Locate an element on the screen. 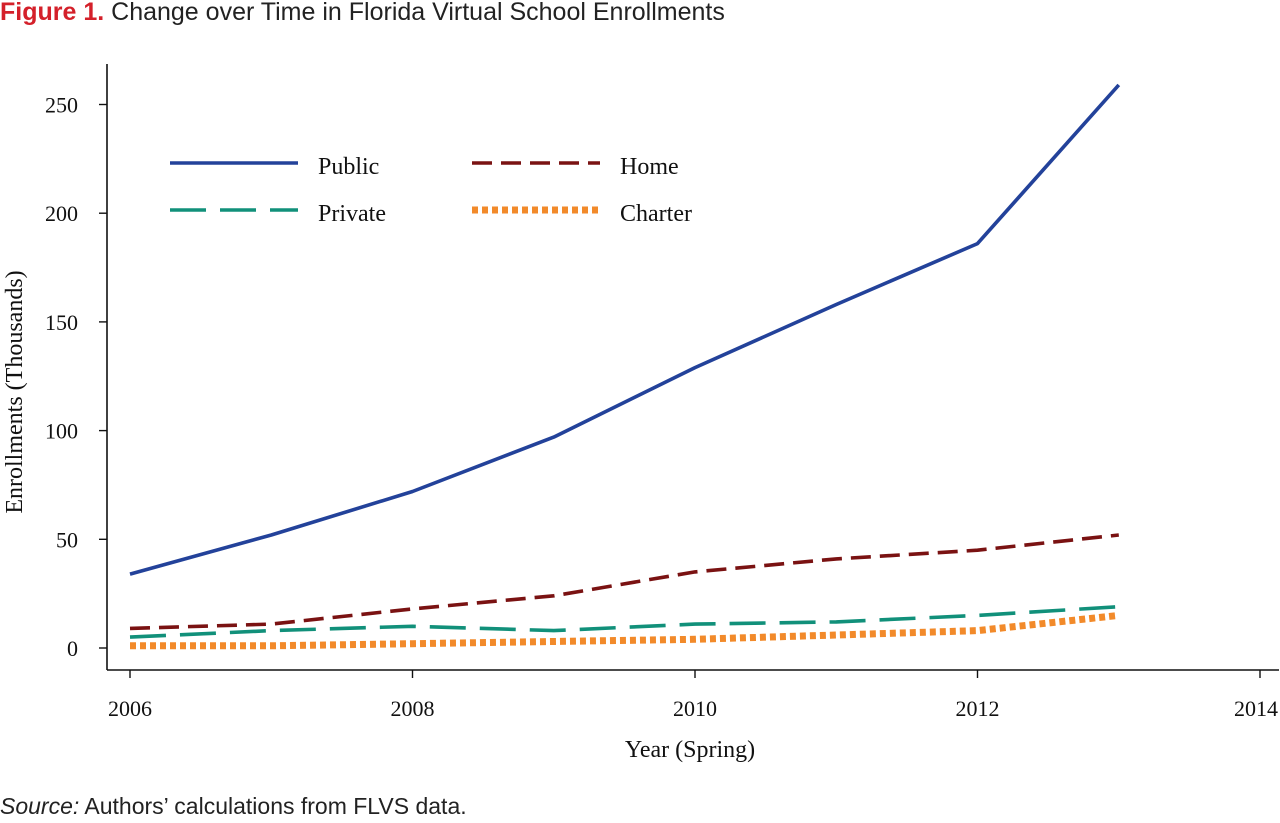  legend-label-public: Public is located at coordinates (348, 167).